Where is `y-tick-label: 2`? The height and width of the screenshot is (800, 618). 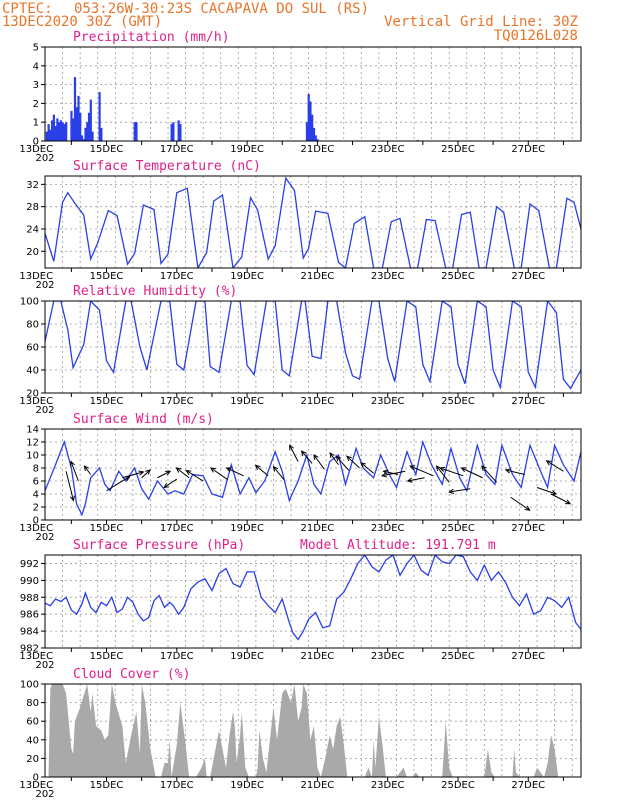
y-tick-label: 2 is located at coordinates (36, 104).